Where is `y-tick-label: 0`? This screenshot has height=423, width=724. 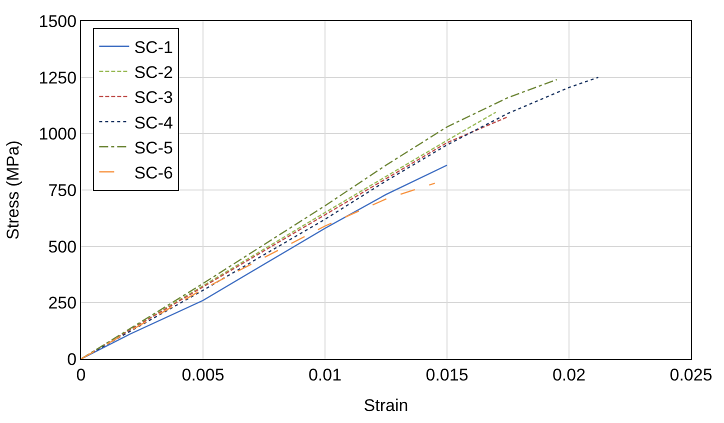 y-tick-label: 0 is located at coordinates (72, 359).